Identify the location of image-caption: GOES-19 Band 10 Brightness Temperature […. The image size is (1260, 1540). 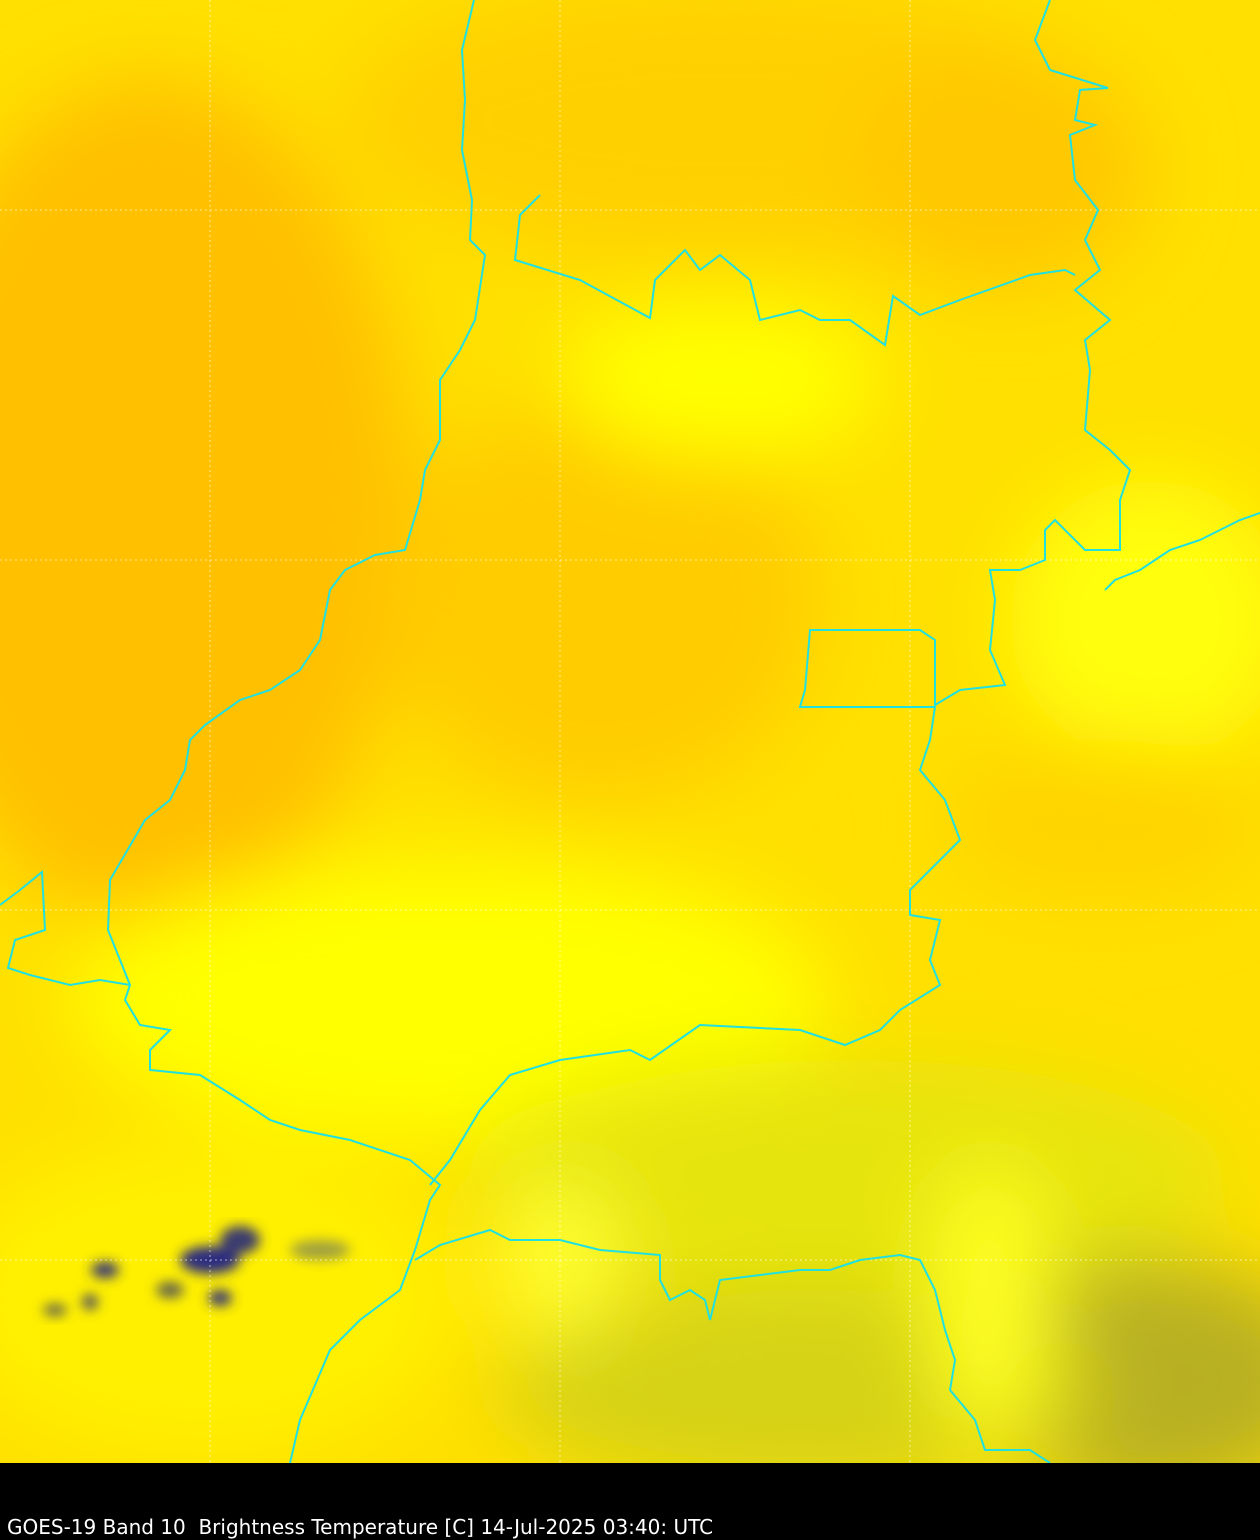
(360, 1527).